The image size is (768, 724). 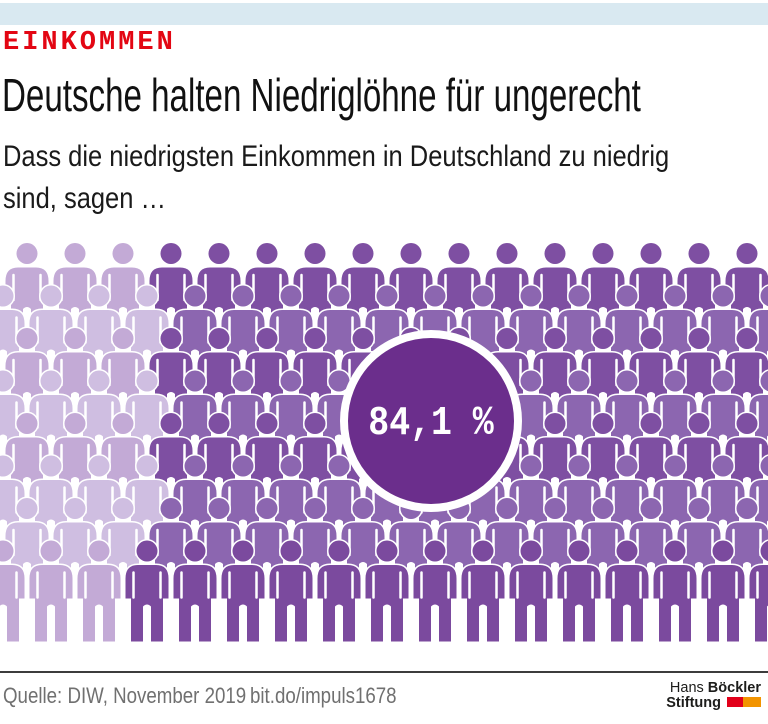 I want to click on logo-marks, so click(x=744, y=701).